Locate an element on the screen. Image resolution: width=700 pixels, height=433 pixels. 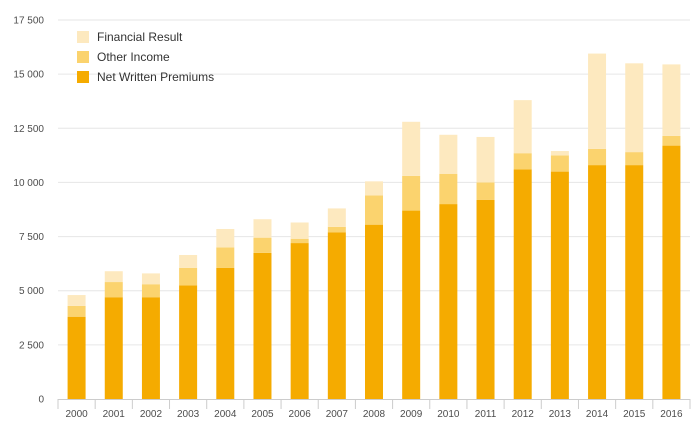
x-tick-label: 2015 is located at coordinates (634, 414).